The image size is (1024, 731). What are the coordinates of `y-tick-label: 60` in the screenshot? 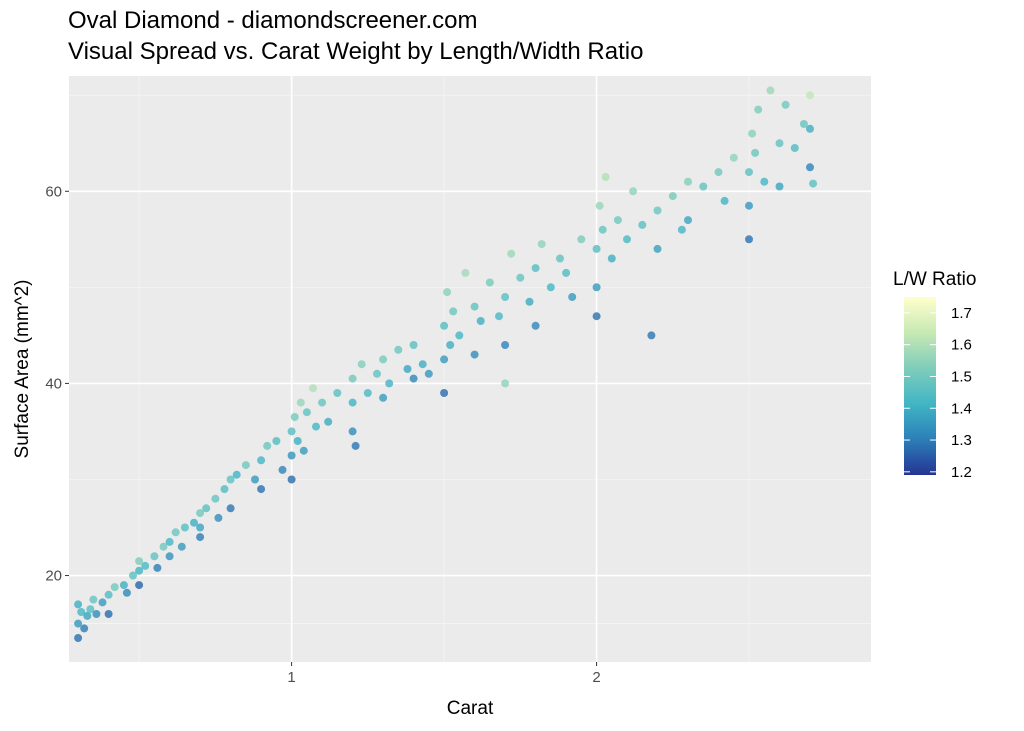 It's located at (53, 191).